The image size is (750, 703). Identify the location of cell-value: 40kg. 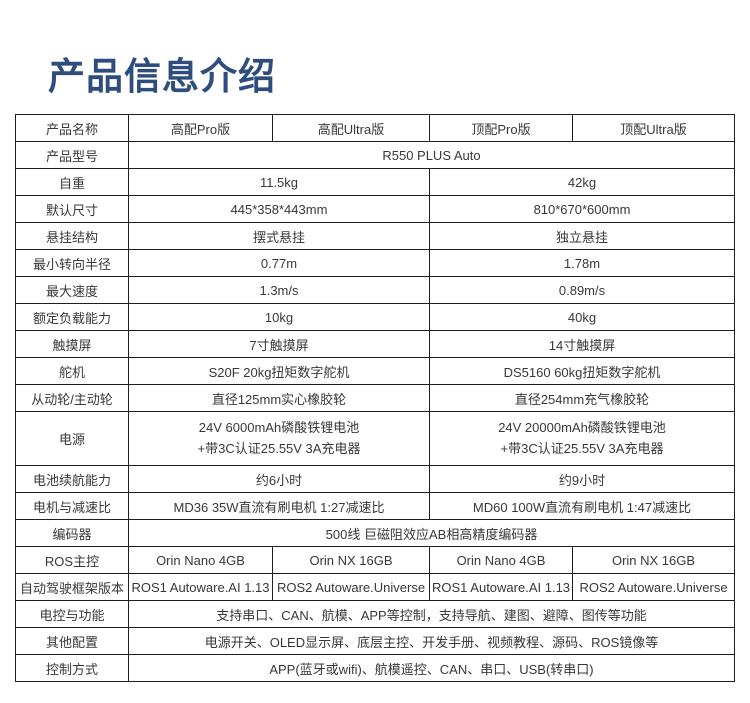
(582, 317).